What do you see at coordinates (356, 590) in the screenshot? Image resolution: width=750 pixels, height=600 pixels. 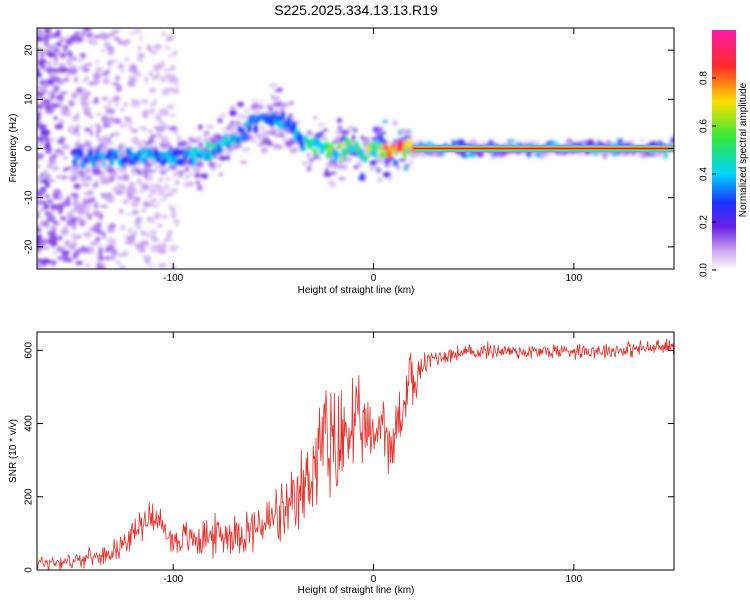 I see `snr-xlabel: Height of straight line (km)` at bounding box center [356, 590].